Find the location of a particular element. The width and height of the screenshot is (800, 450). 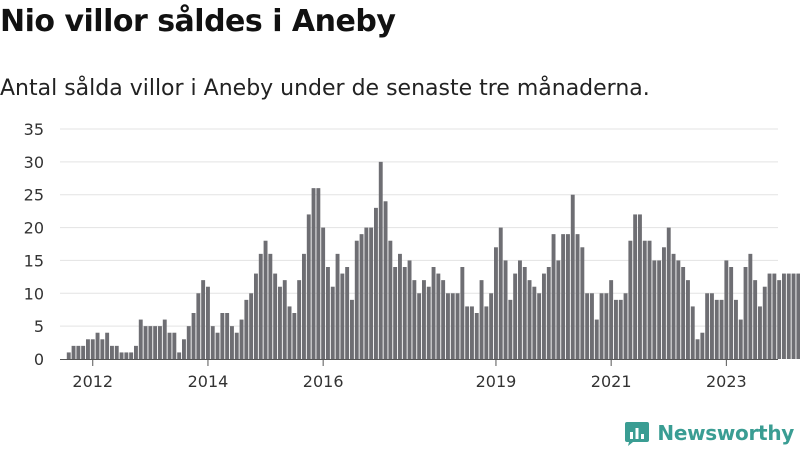

y-tick-label: 15 is located at coordinates (34, 260).